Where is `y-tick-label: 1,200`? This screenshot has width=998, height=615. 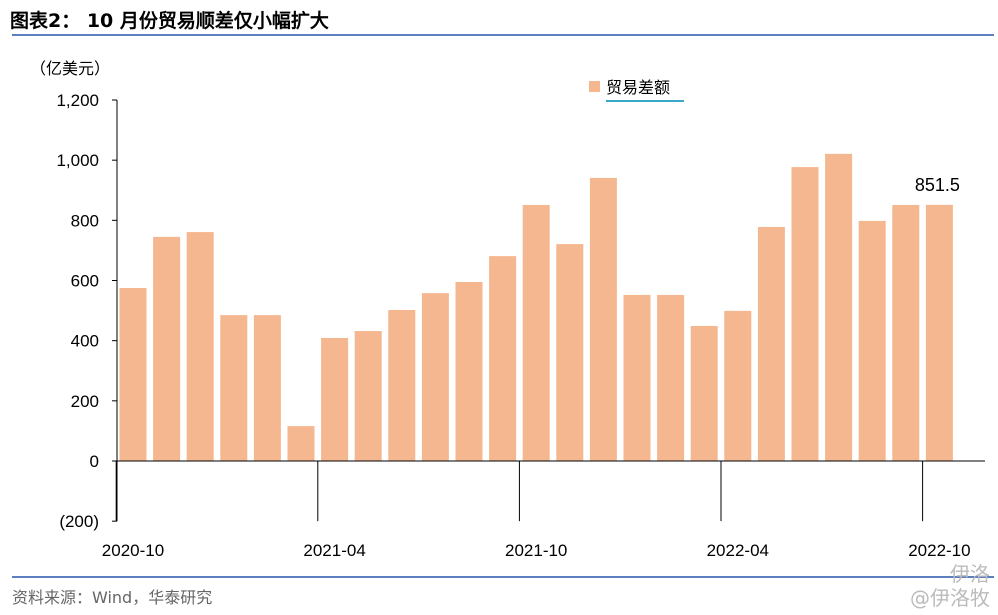 y-tick-label: 1,200 is located at coordinates (77, 100).